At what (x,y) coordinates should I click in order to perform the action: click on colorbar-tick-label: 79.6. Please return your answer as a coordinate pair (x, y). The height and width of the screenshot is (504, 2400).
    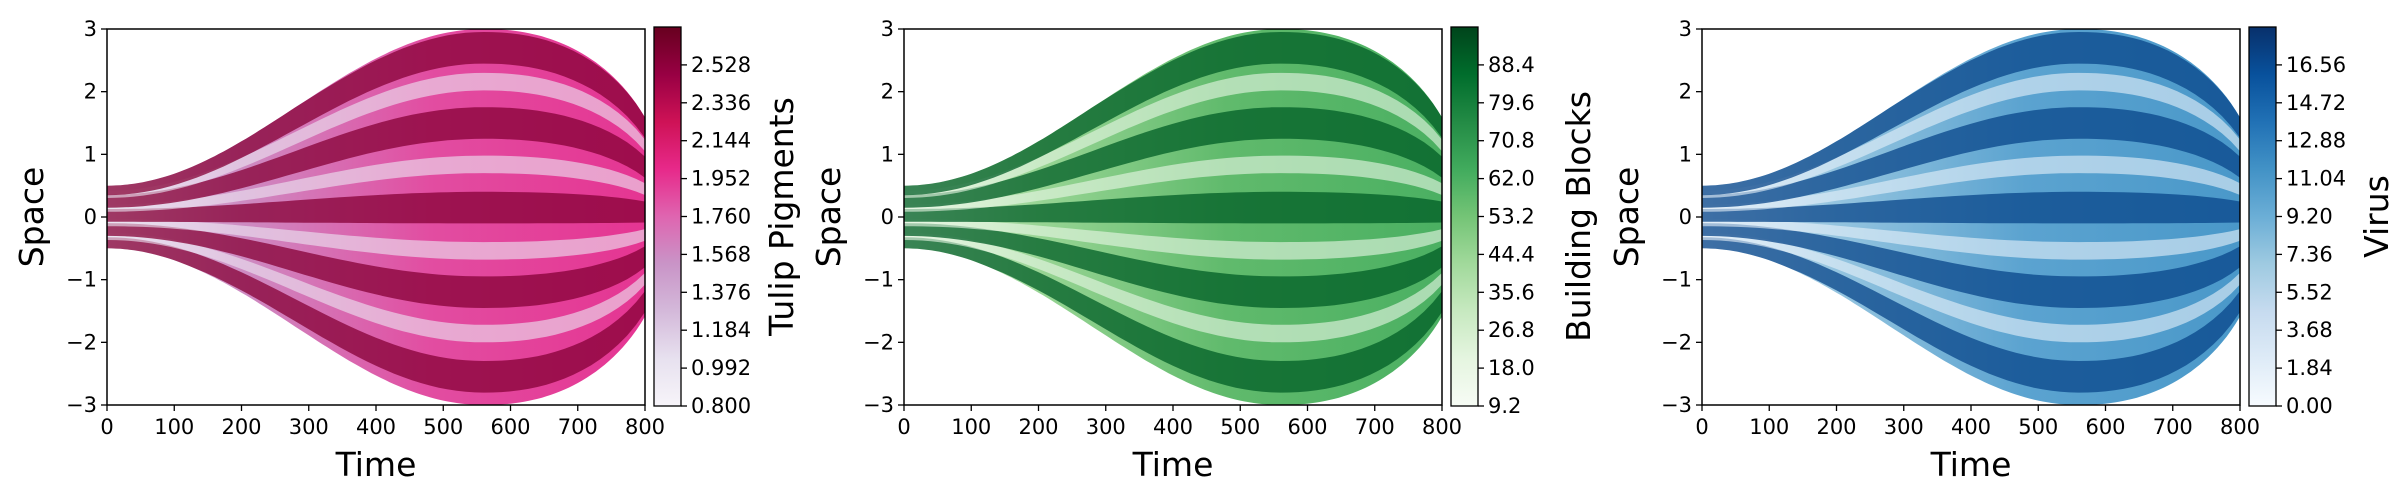
    Looking at the image, I should click on (1511, 103).